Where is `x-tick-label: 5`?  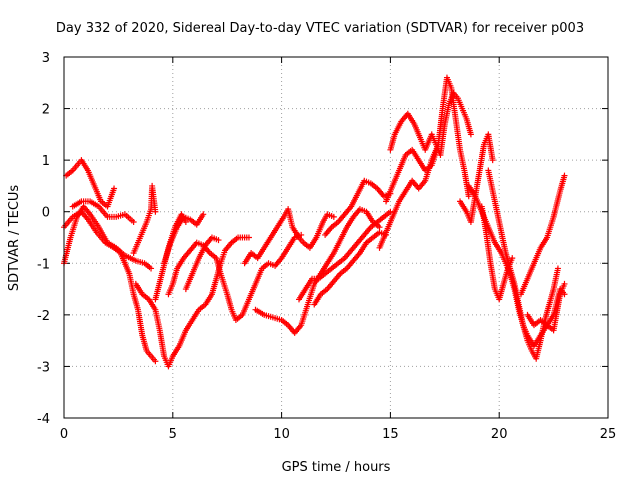
x-tick-label: 5 is located at coordinates (173, 434).